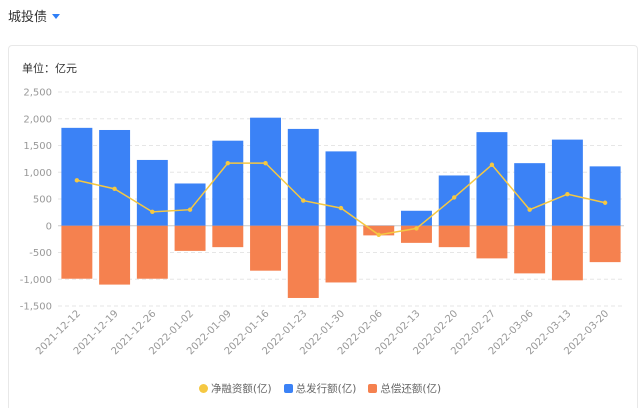 This screenshot has height=408, width=640. I want to click on y-tick-label: 500, so click(42, 200).